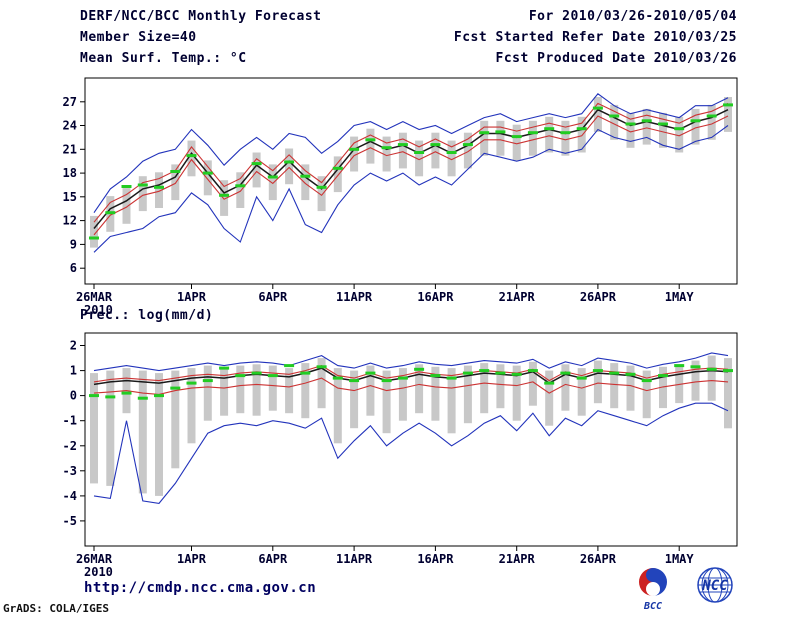 The image size is (800, 618). I want to click on forecast-range-label: For 2010/03/26-2010/05/04, so click(632, 16).